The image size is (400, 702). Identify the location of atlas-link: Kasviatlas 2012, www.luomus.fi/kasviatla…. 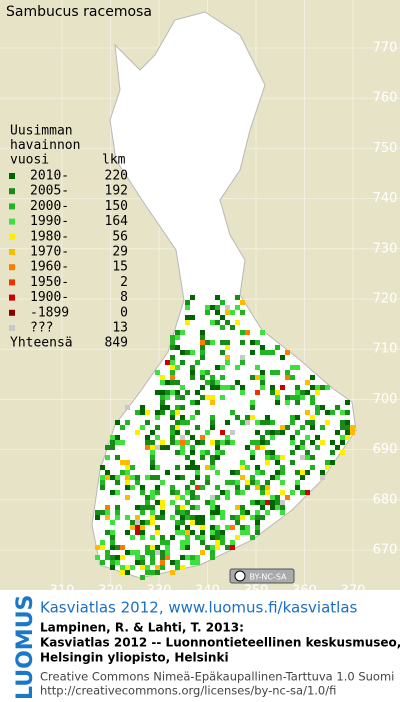
(199, 608).